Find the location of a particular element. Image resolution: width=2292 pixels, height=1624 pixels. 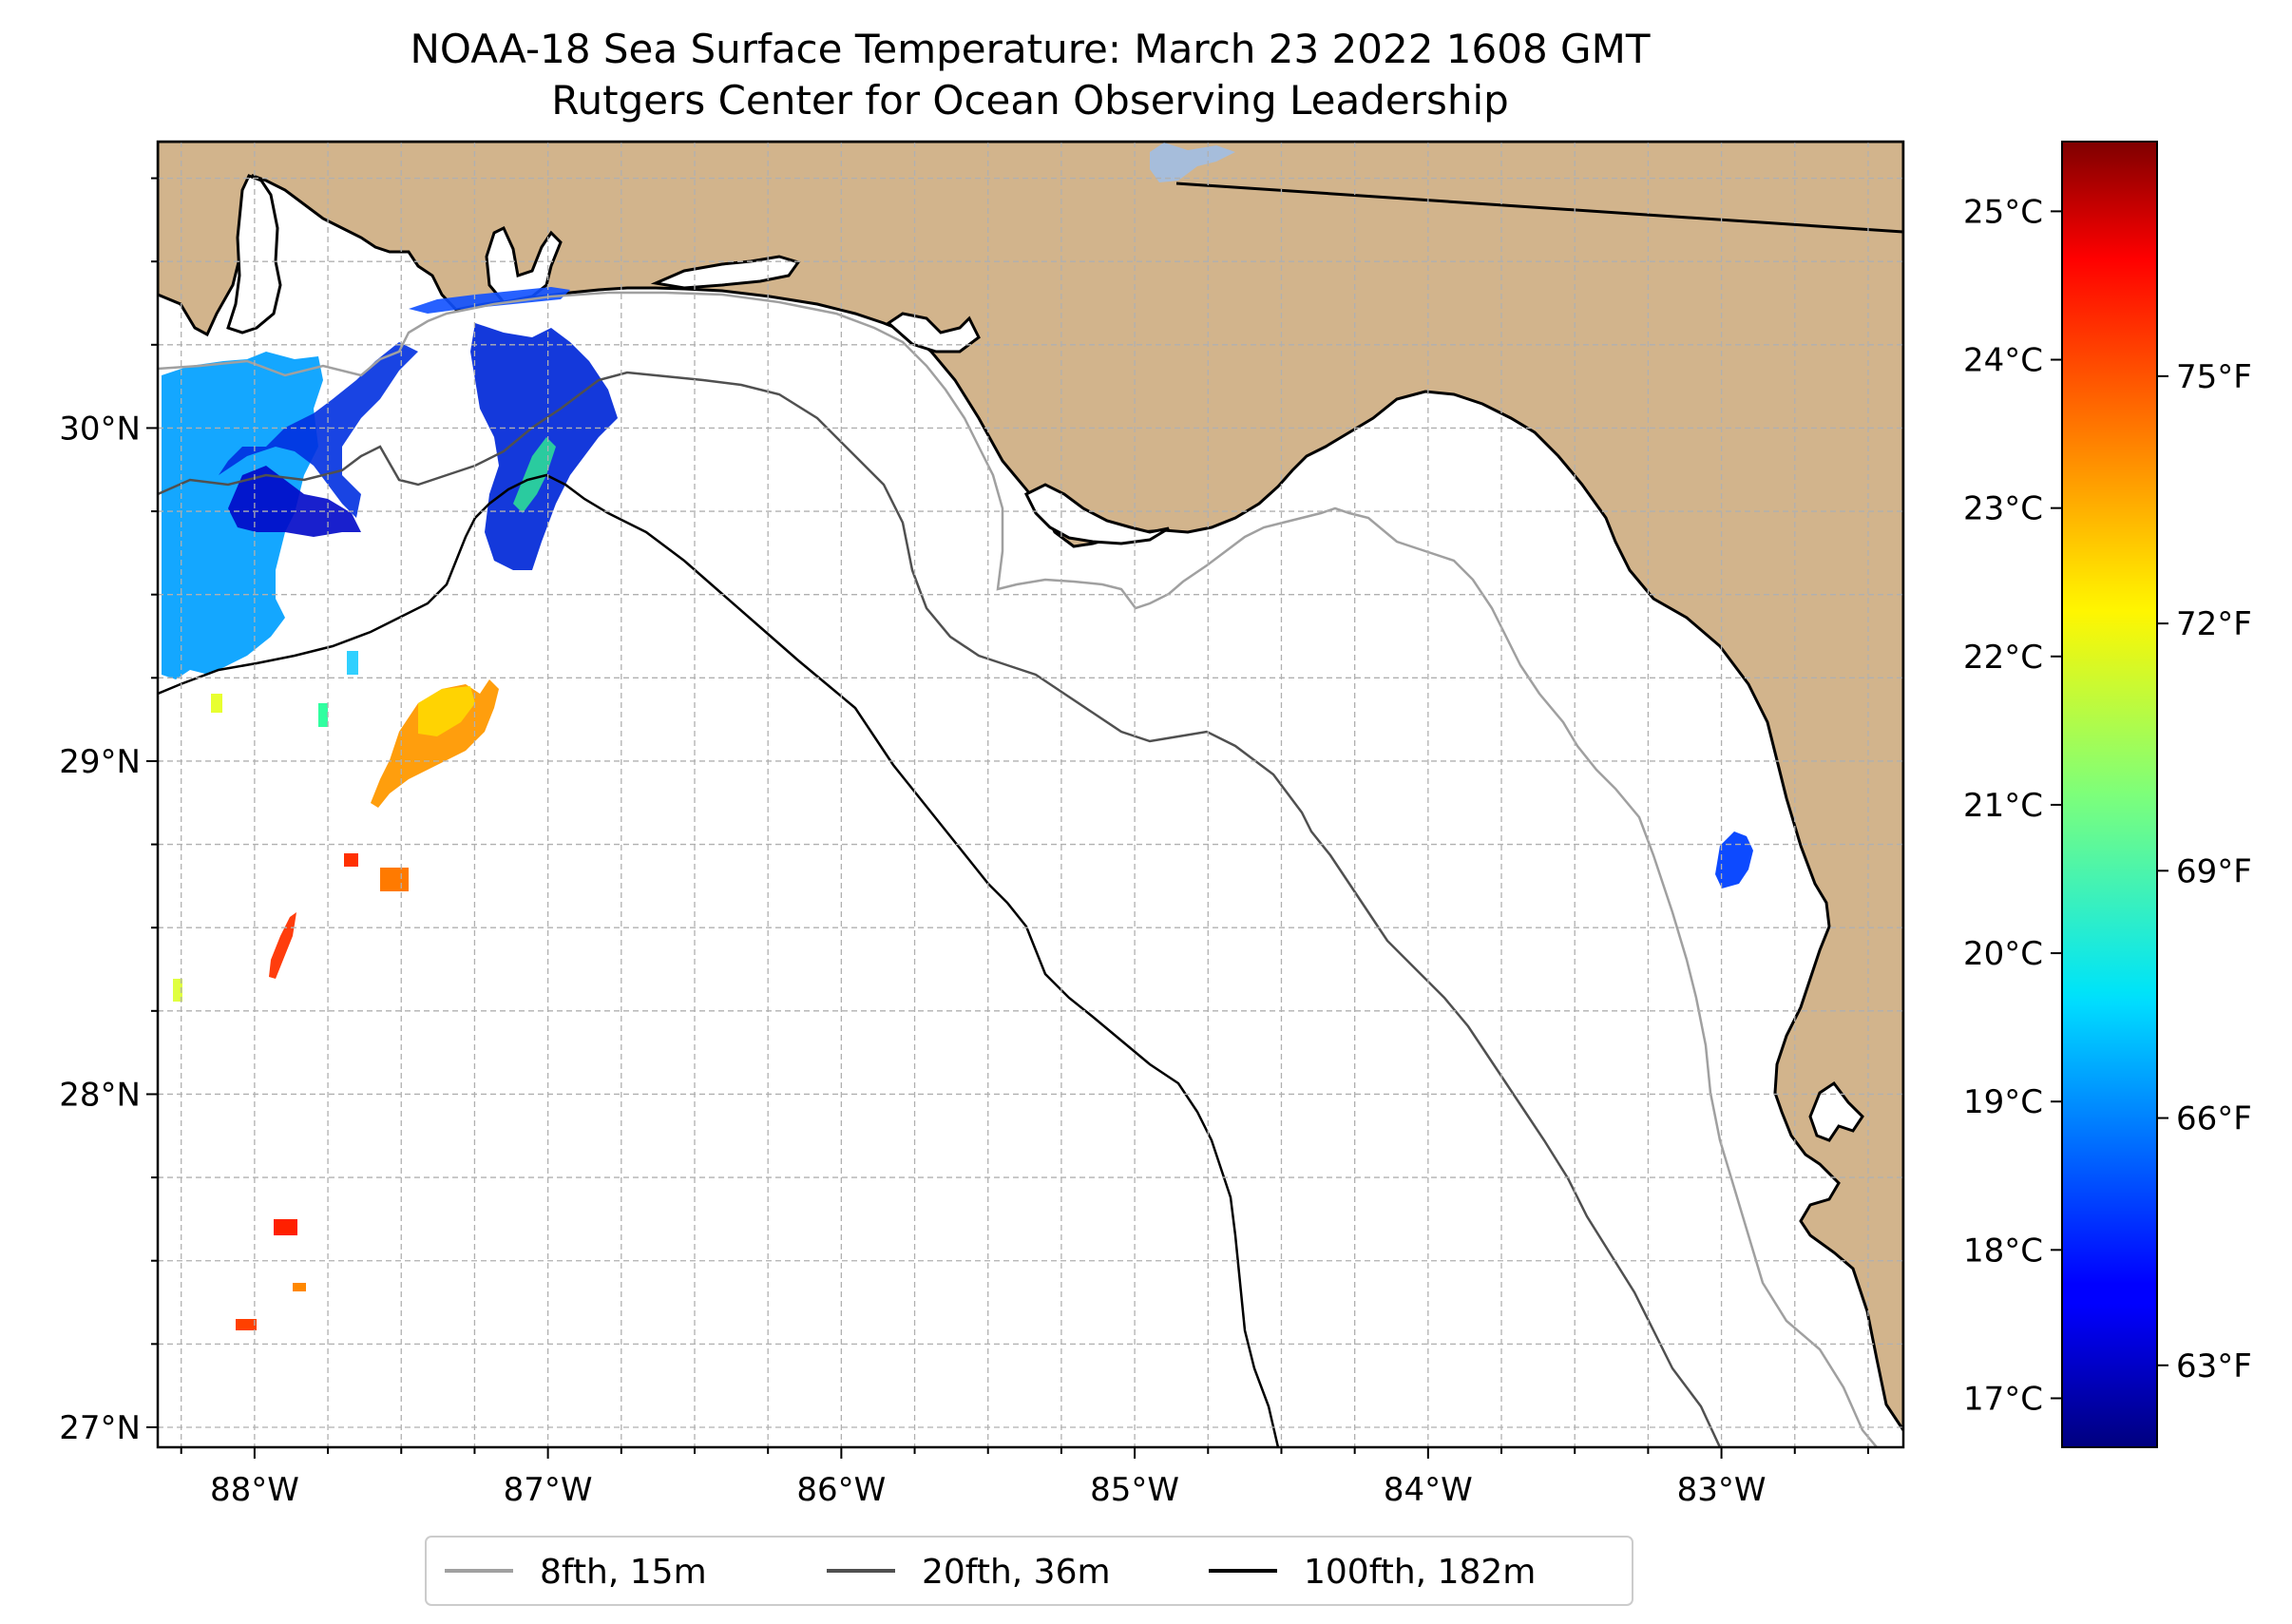

legend-label-2: 20fth, 36m is located at coordinates (1016, 1572).